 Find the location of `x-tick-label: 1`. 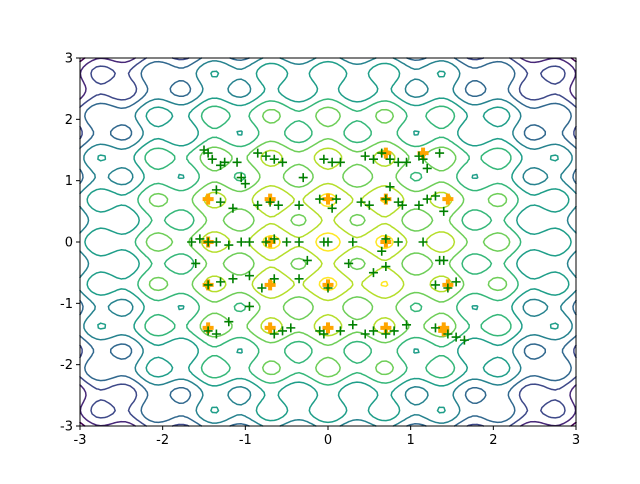

x-tick-label: 1 is located at coordinates (411, 440).